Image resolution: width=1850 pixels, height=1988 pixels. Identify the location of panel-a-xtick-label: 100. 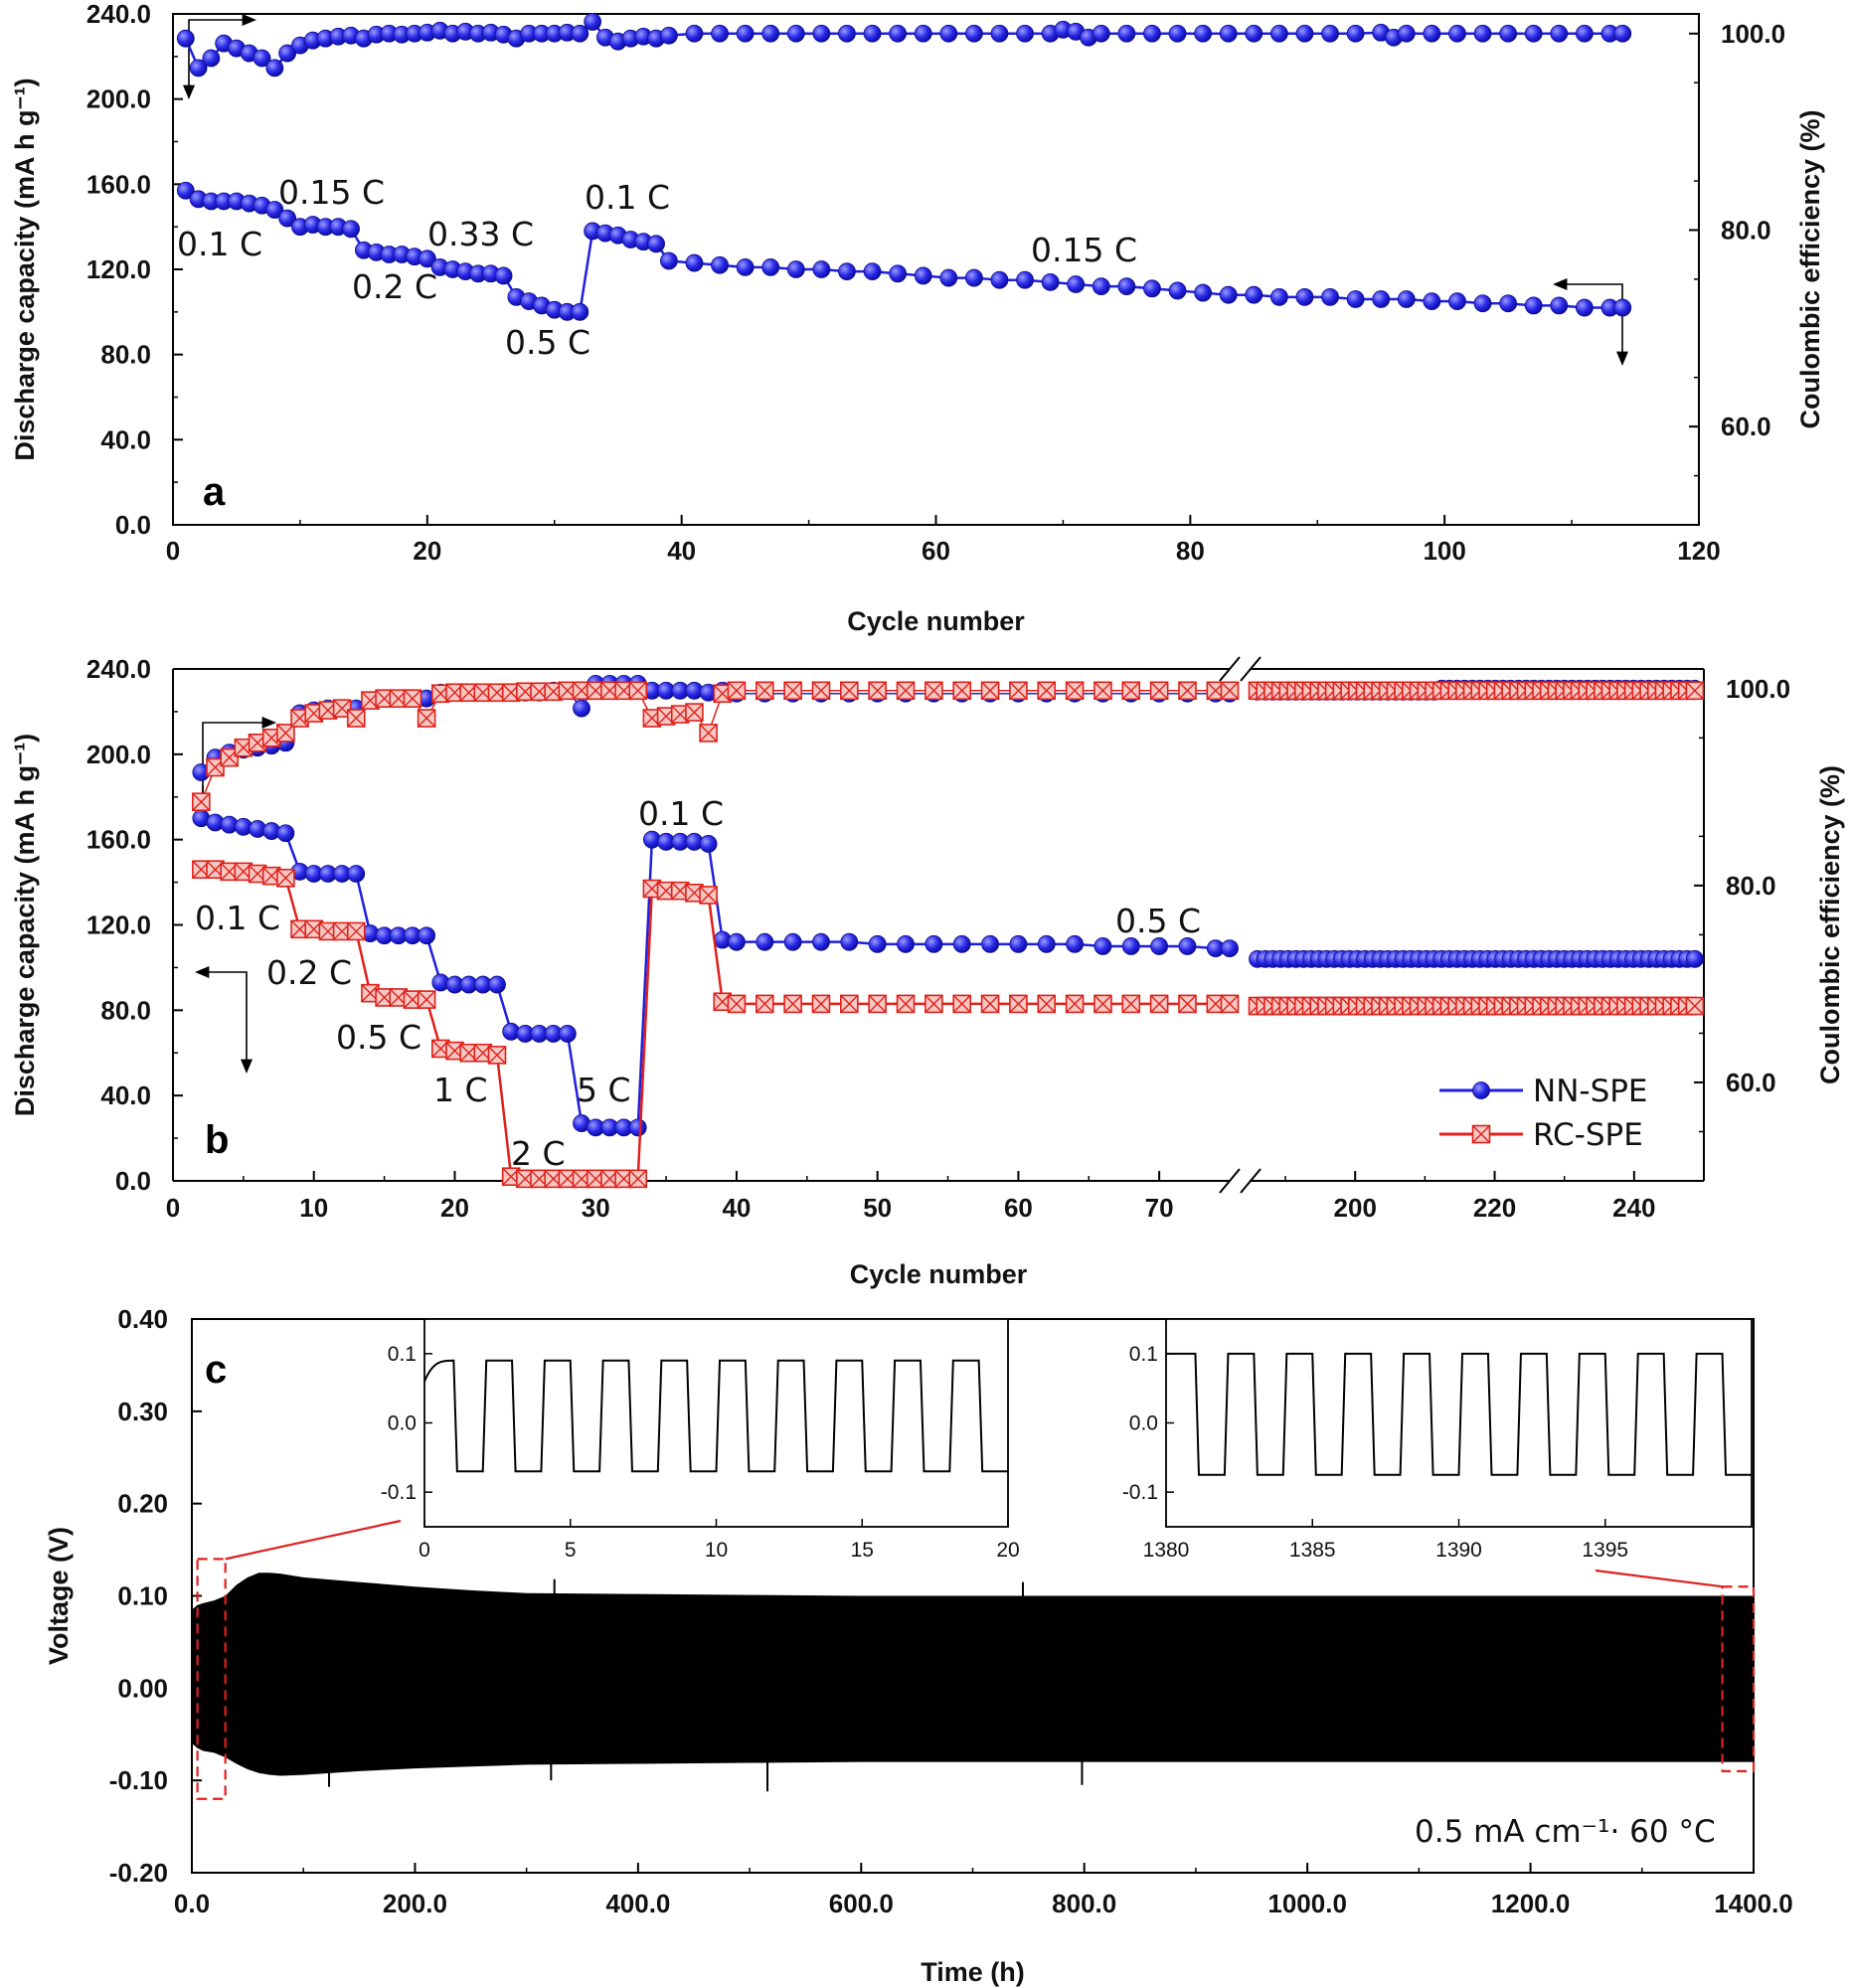
(1444, 551).